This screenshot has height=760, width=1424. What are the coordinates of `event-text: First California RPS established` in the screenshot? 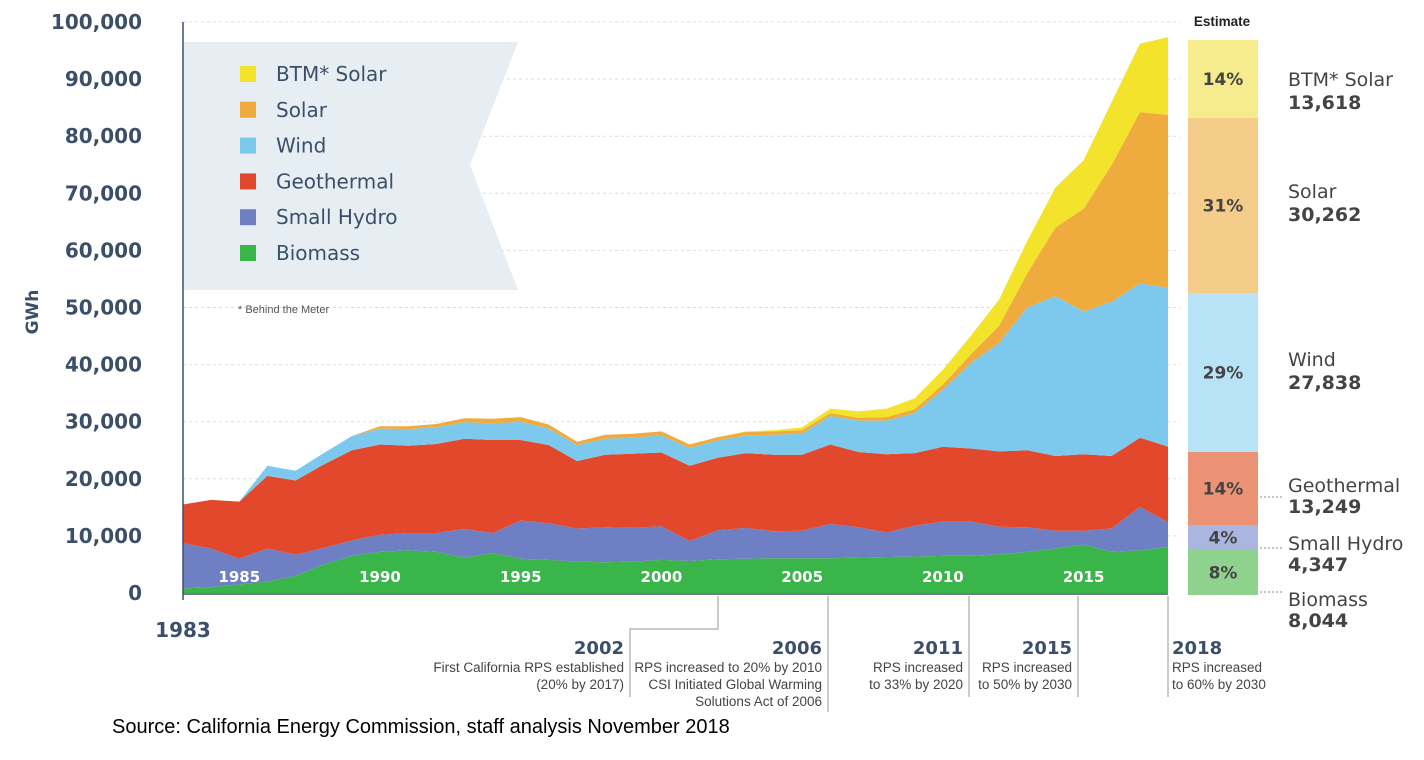 It's located at (528, 667).